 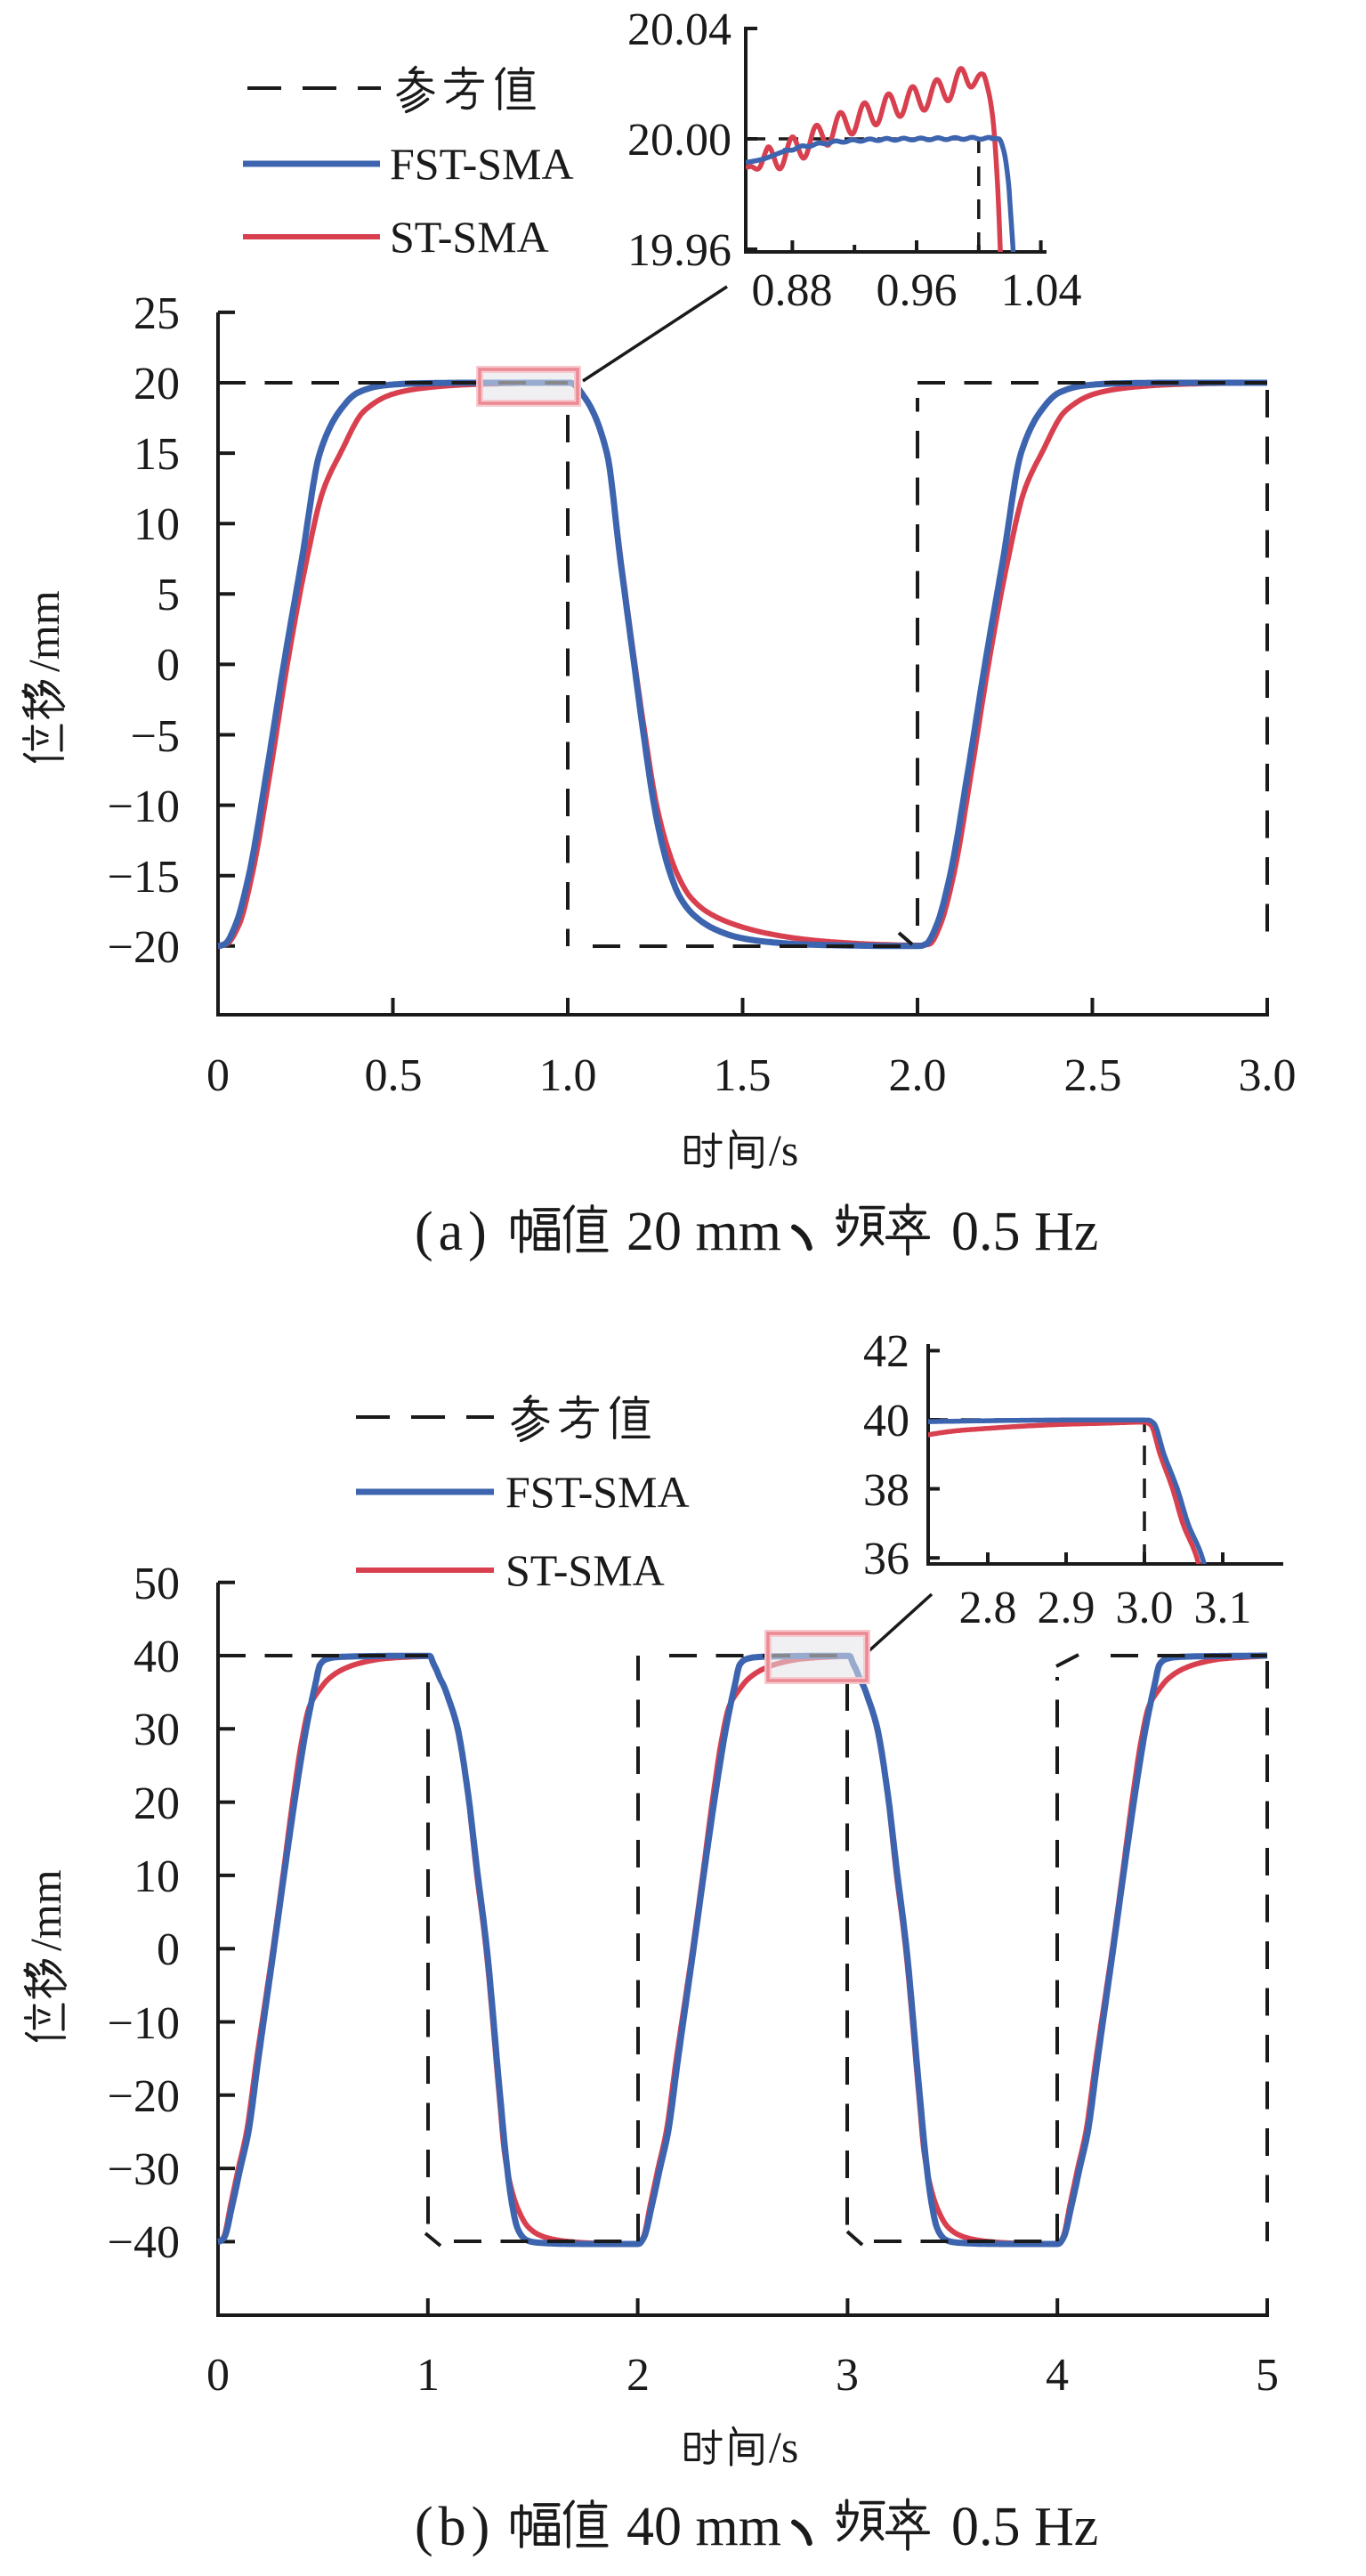 What do you see at coordinates (157, 1730) in the screenshot?
I see `svg-text: 30` at bounding box center [157, 1730].